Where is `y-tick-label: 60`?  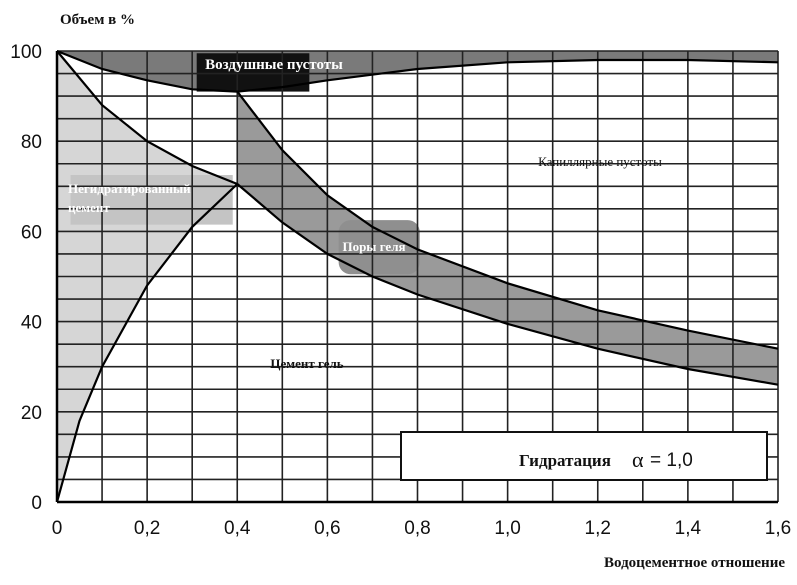
y-tick-label: 60 is located at coordinates (31, 232).